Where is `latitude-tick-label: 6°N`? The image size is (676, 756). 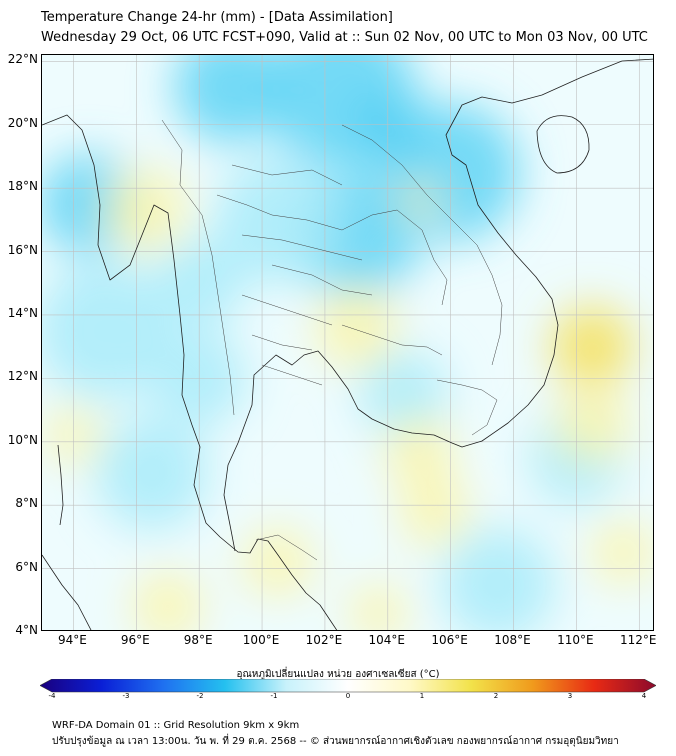 latitude-tick-label: 6°N is located at coordinates (26, 566).